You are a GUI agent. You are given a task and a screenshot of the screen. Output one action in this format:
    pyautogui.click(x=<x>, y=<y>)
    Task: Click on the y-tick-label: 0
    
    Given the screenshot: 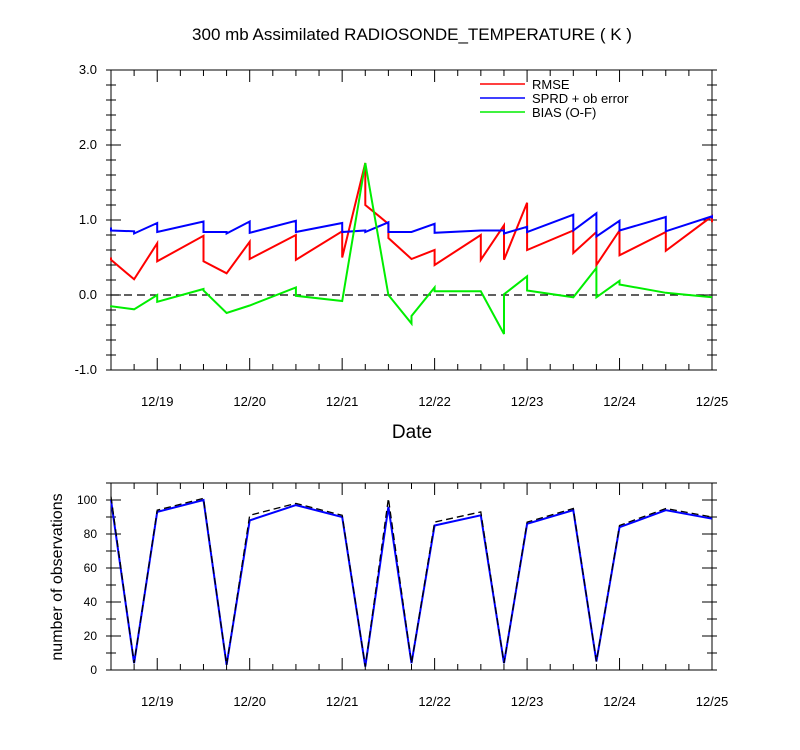 What is the action you would take?
    pyautogui.click(x=93, y=670)
    